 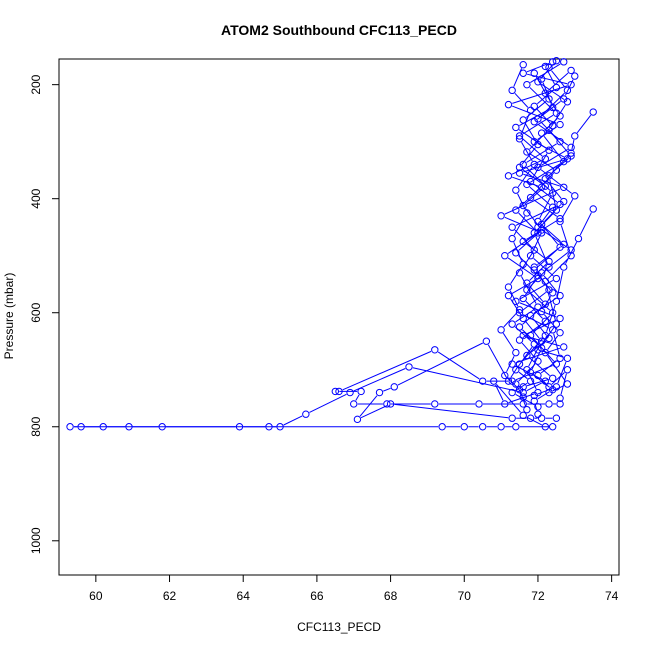 What do you see at coordinates (354, 588) in the screenshot?
I see `x-axis: 60 62 64 66 68 70 72 74` at bounding box center [354, 588].